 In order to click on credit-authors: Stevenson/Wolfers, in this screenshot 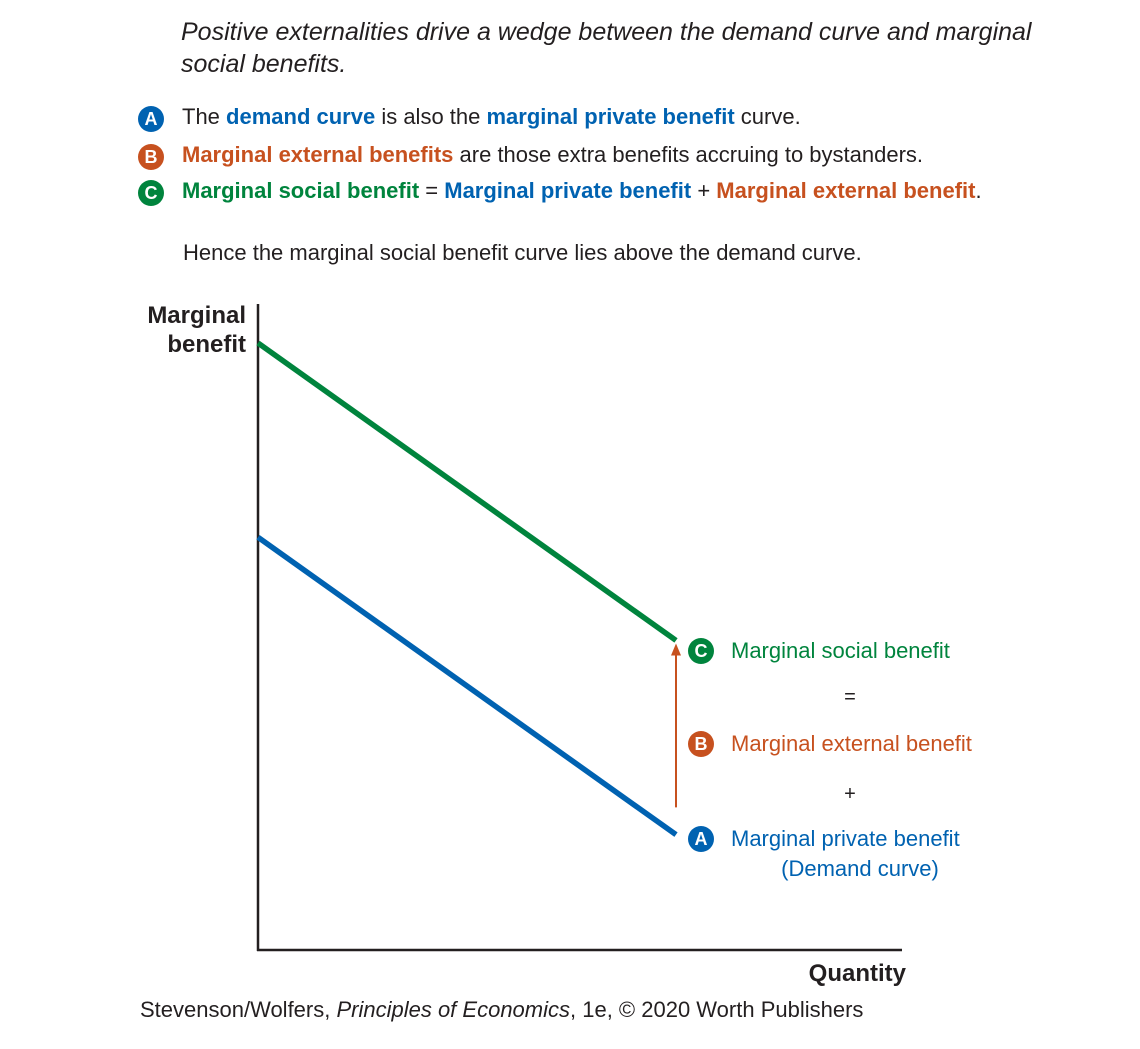, I will do `click(238, 1009)`.